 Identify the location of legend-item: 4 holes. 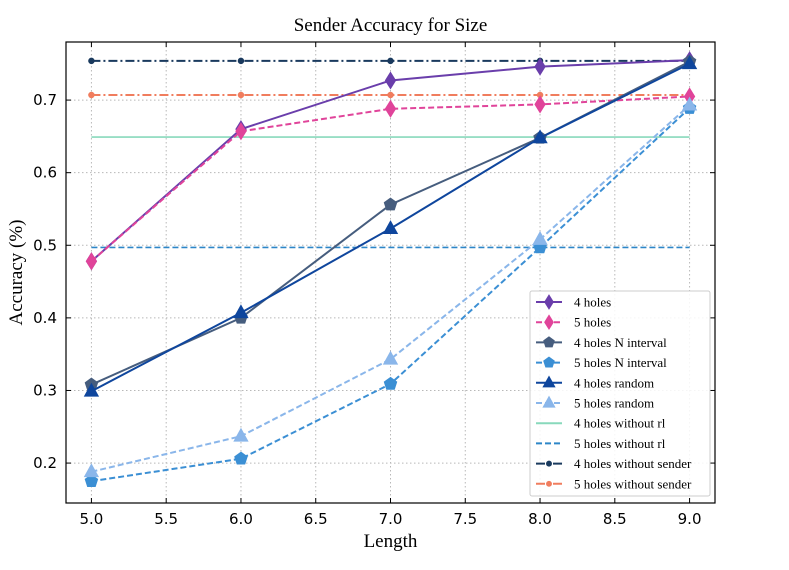
(573, 302).